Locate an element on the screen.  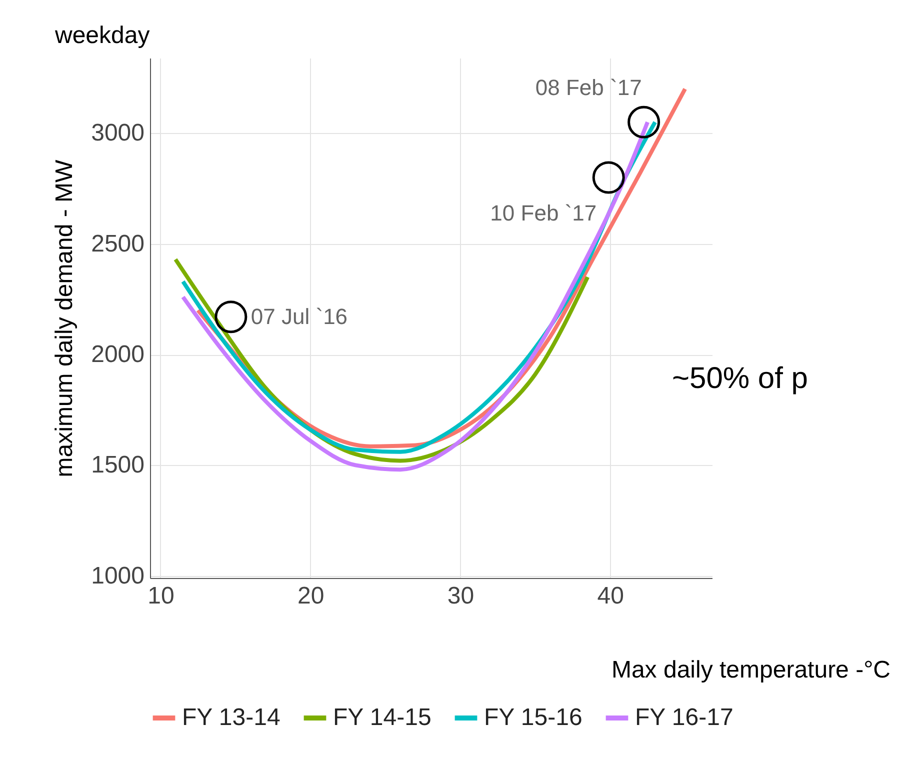
y-axis-title: maximum daily demand - MW is located at coordinates (64, 318).